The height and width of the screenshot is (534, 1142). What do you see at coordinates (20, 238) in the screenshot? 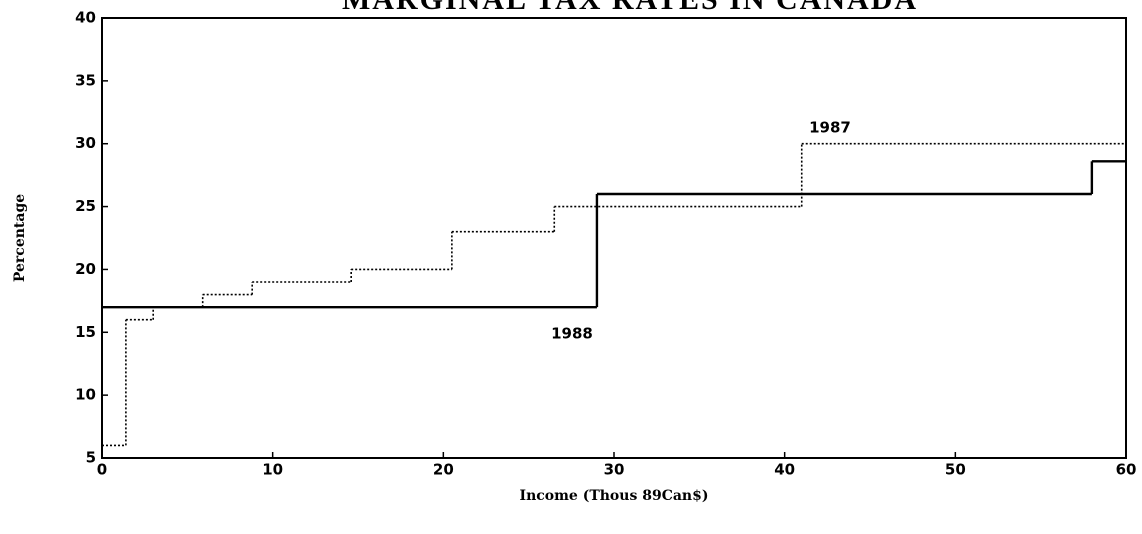
I see `y-axis-label: Percentage` at bounding box center [20, 238].